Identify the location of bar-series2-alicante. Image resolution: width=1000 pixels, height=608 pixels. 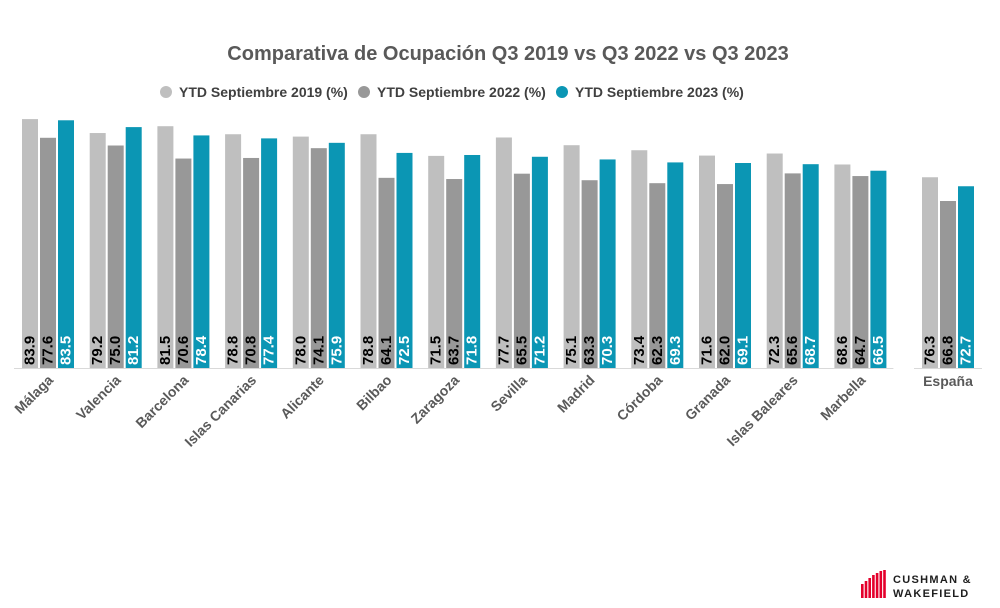
(318, 258).